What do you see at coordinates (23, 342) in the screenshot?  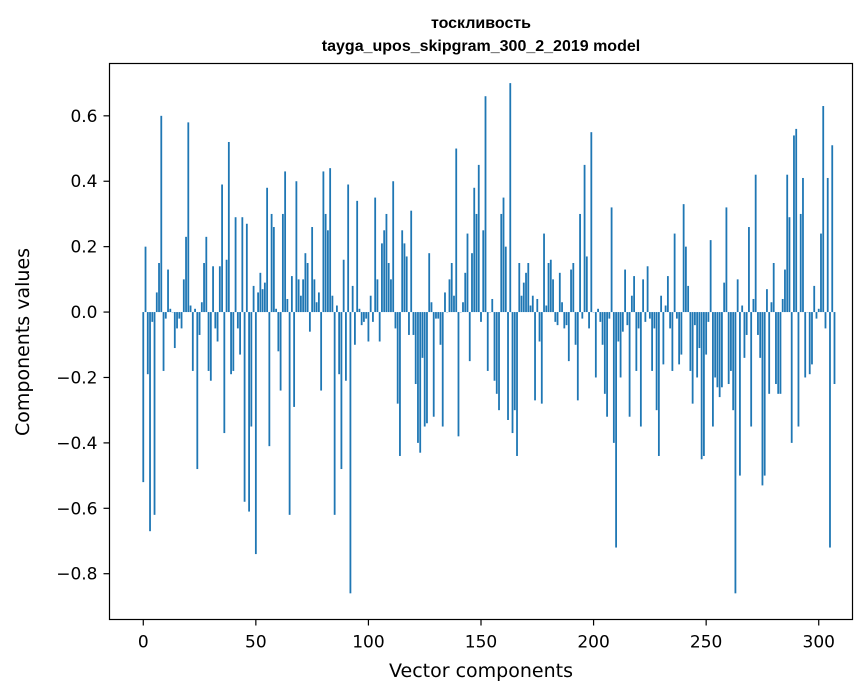 I see `y-axis-label: Components values` at bounding box center [23, 342].